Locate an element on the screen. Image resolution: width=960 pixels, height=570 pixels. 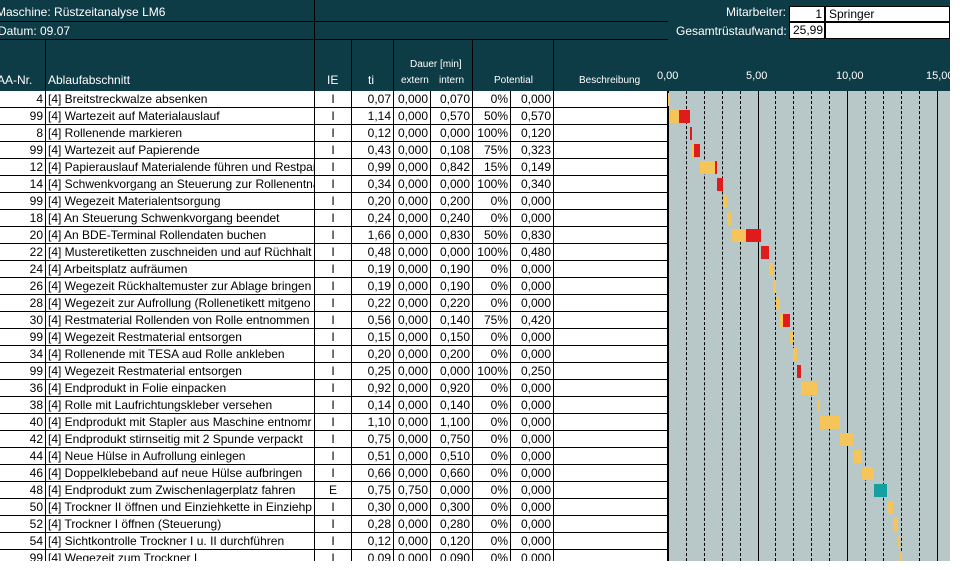
cell-nr: 52 is located at coordinates (23, 524).